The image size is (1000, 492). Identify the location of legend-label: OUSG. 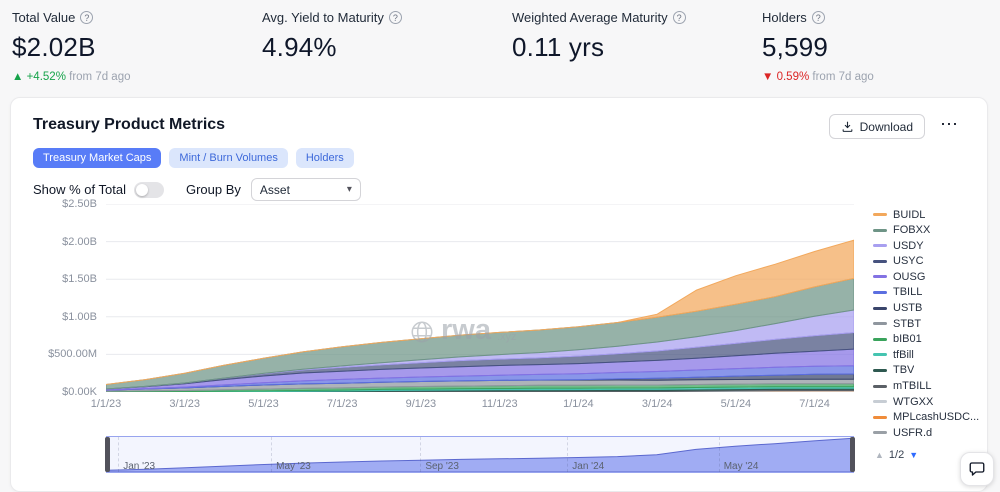
(909, 276).